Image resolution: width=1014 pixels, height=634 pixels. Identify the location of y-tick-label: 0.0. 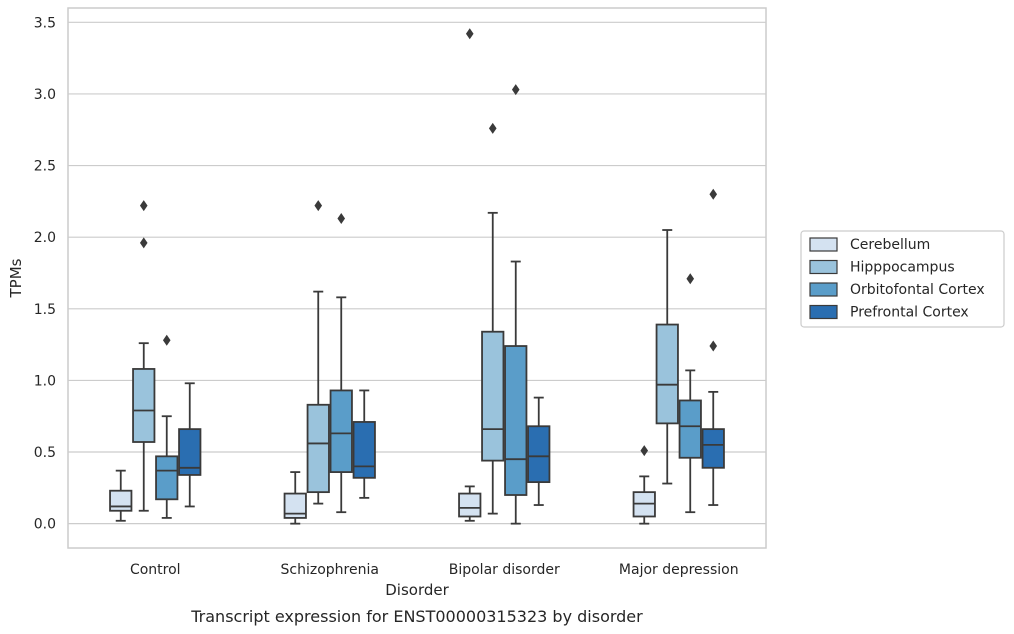
(45, 525).